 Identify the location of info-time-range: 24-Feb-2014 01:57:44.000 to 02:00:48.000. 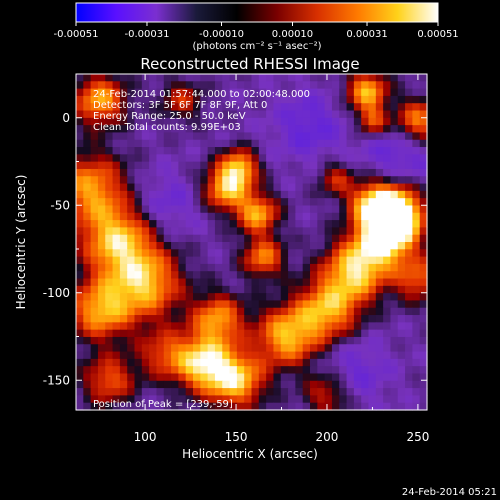
(201, 94).